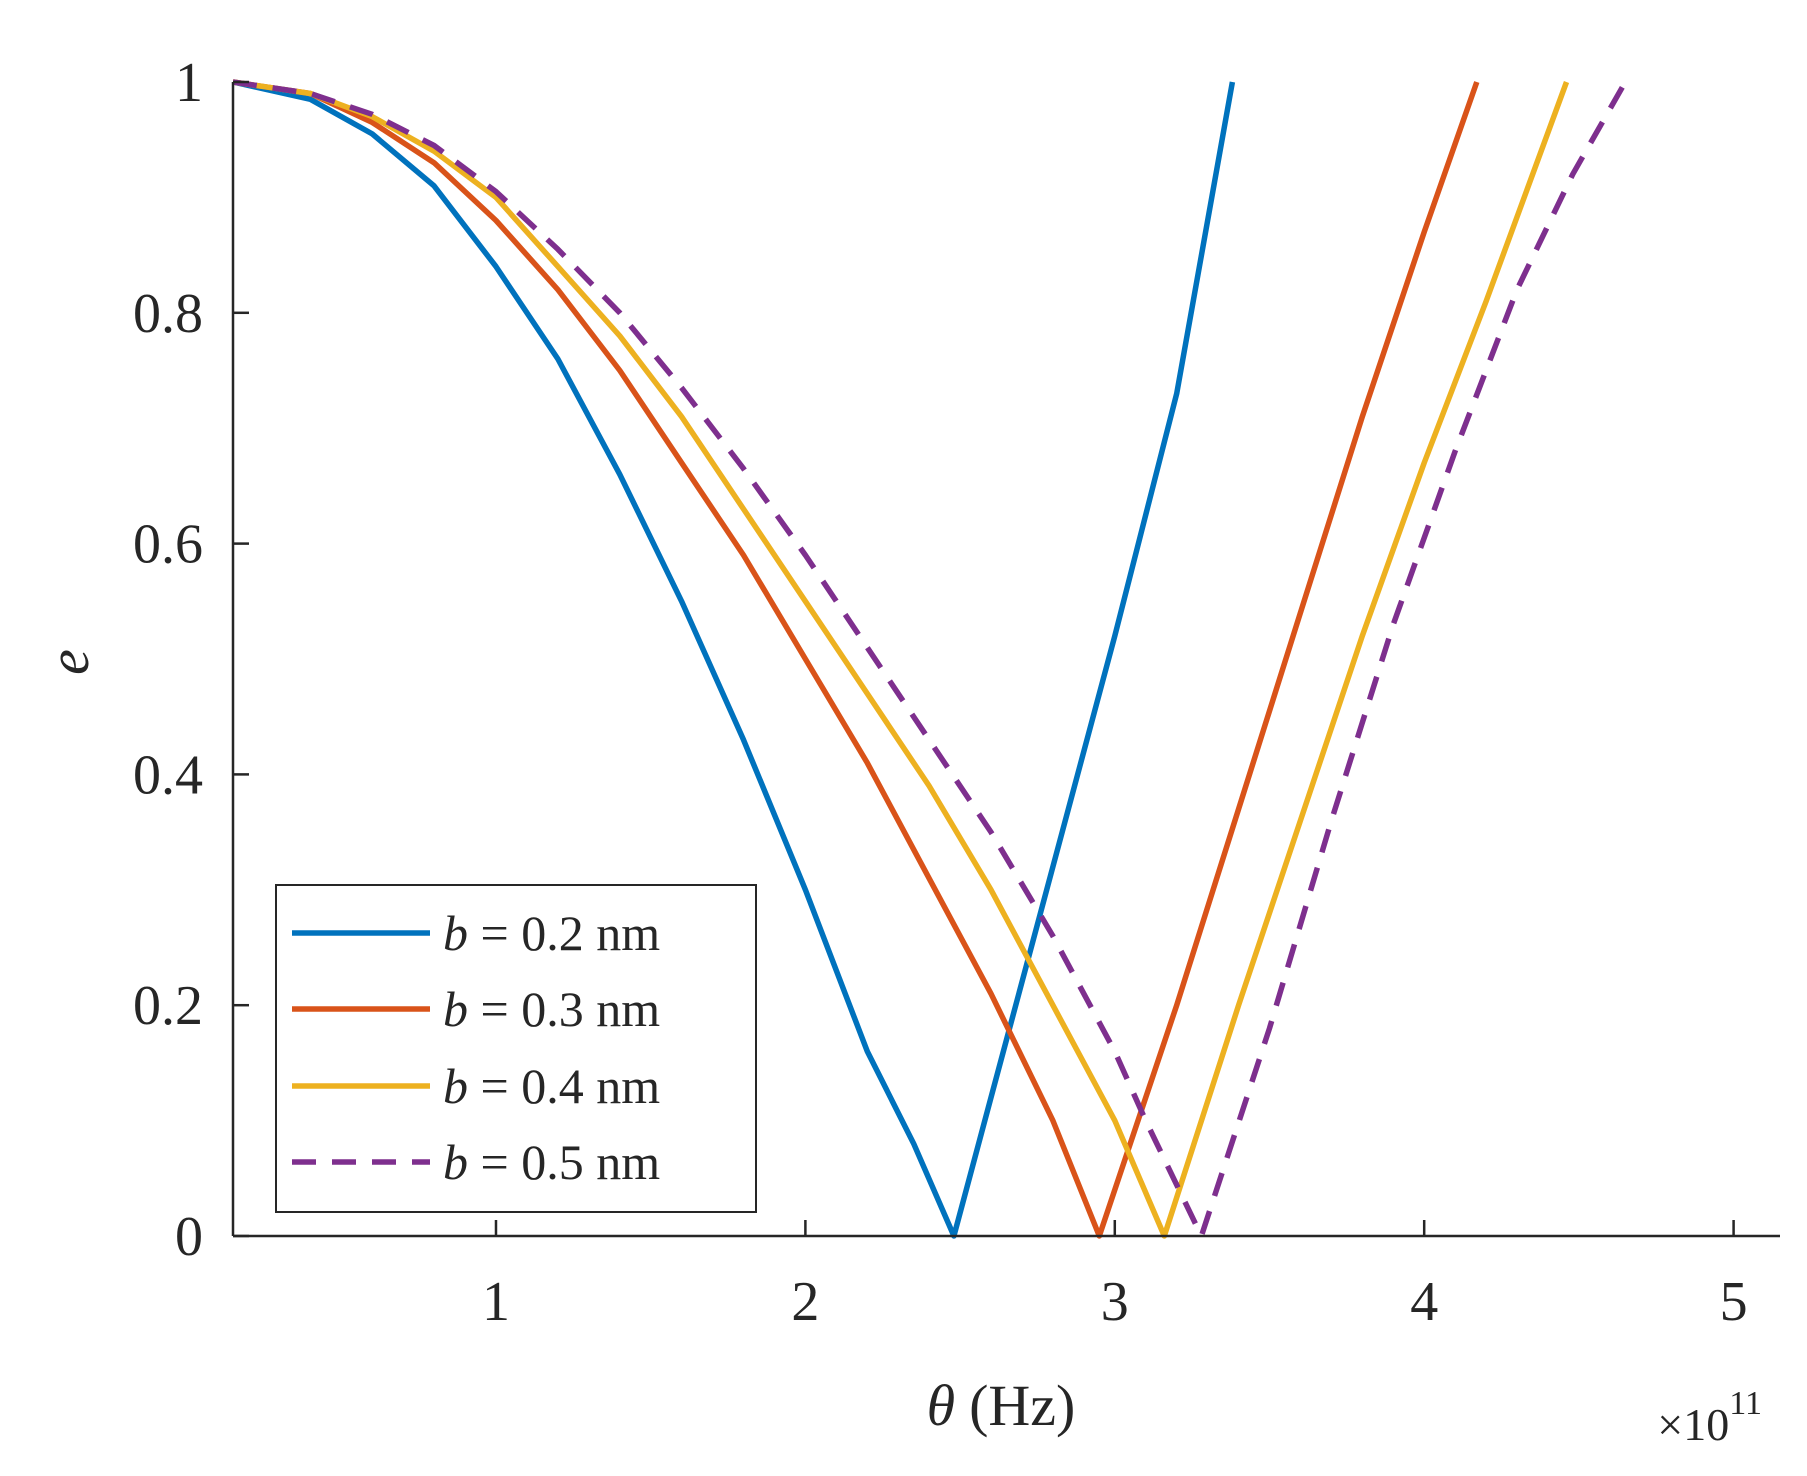 The image size is (1807, 1476). What do you see at coordinates (168, 545) in the screenshot?
I see `y-tick-label: 0.6` at bounding box center [168, 545].